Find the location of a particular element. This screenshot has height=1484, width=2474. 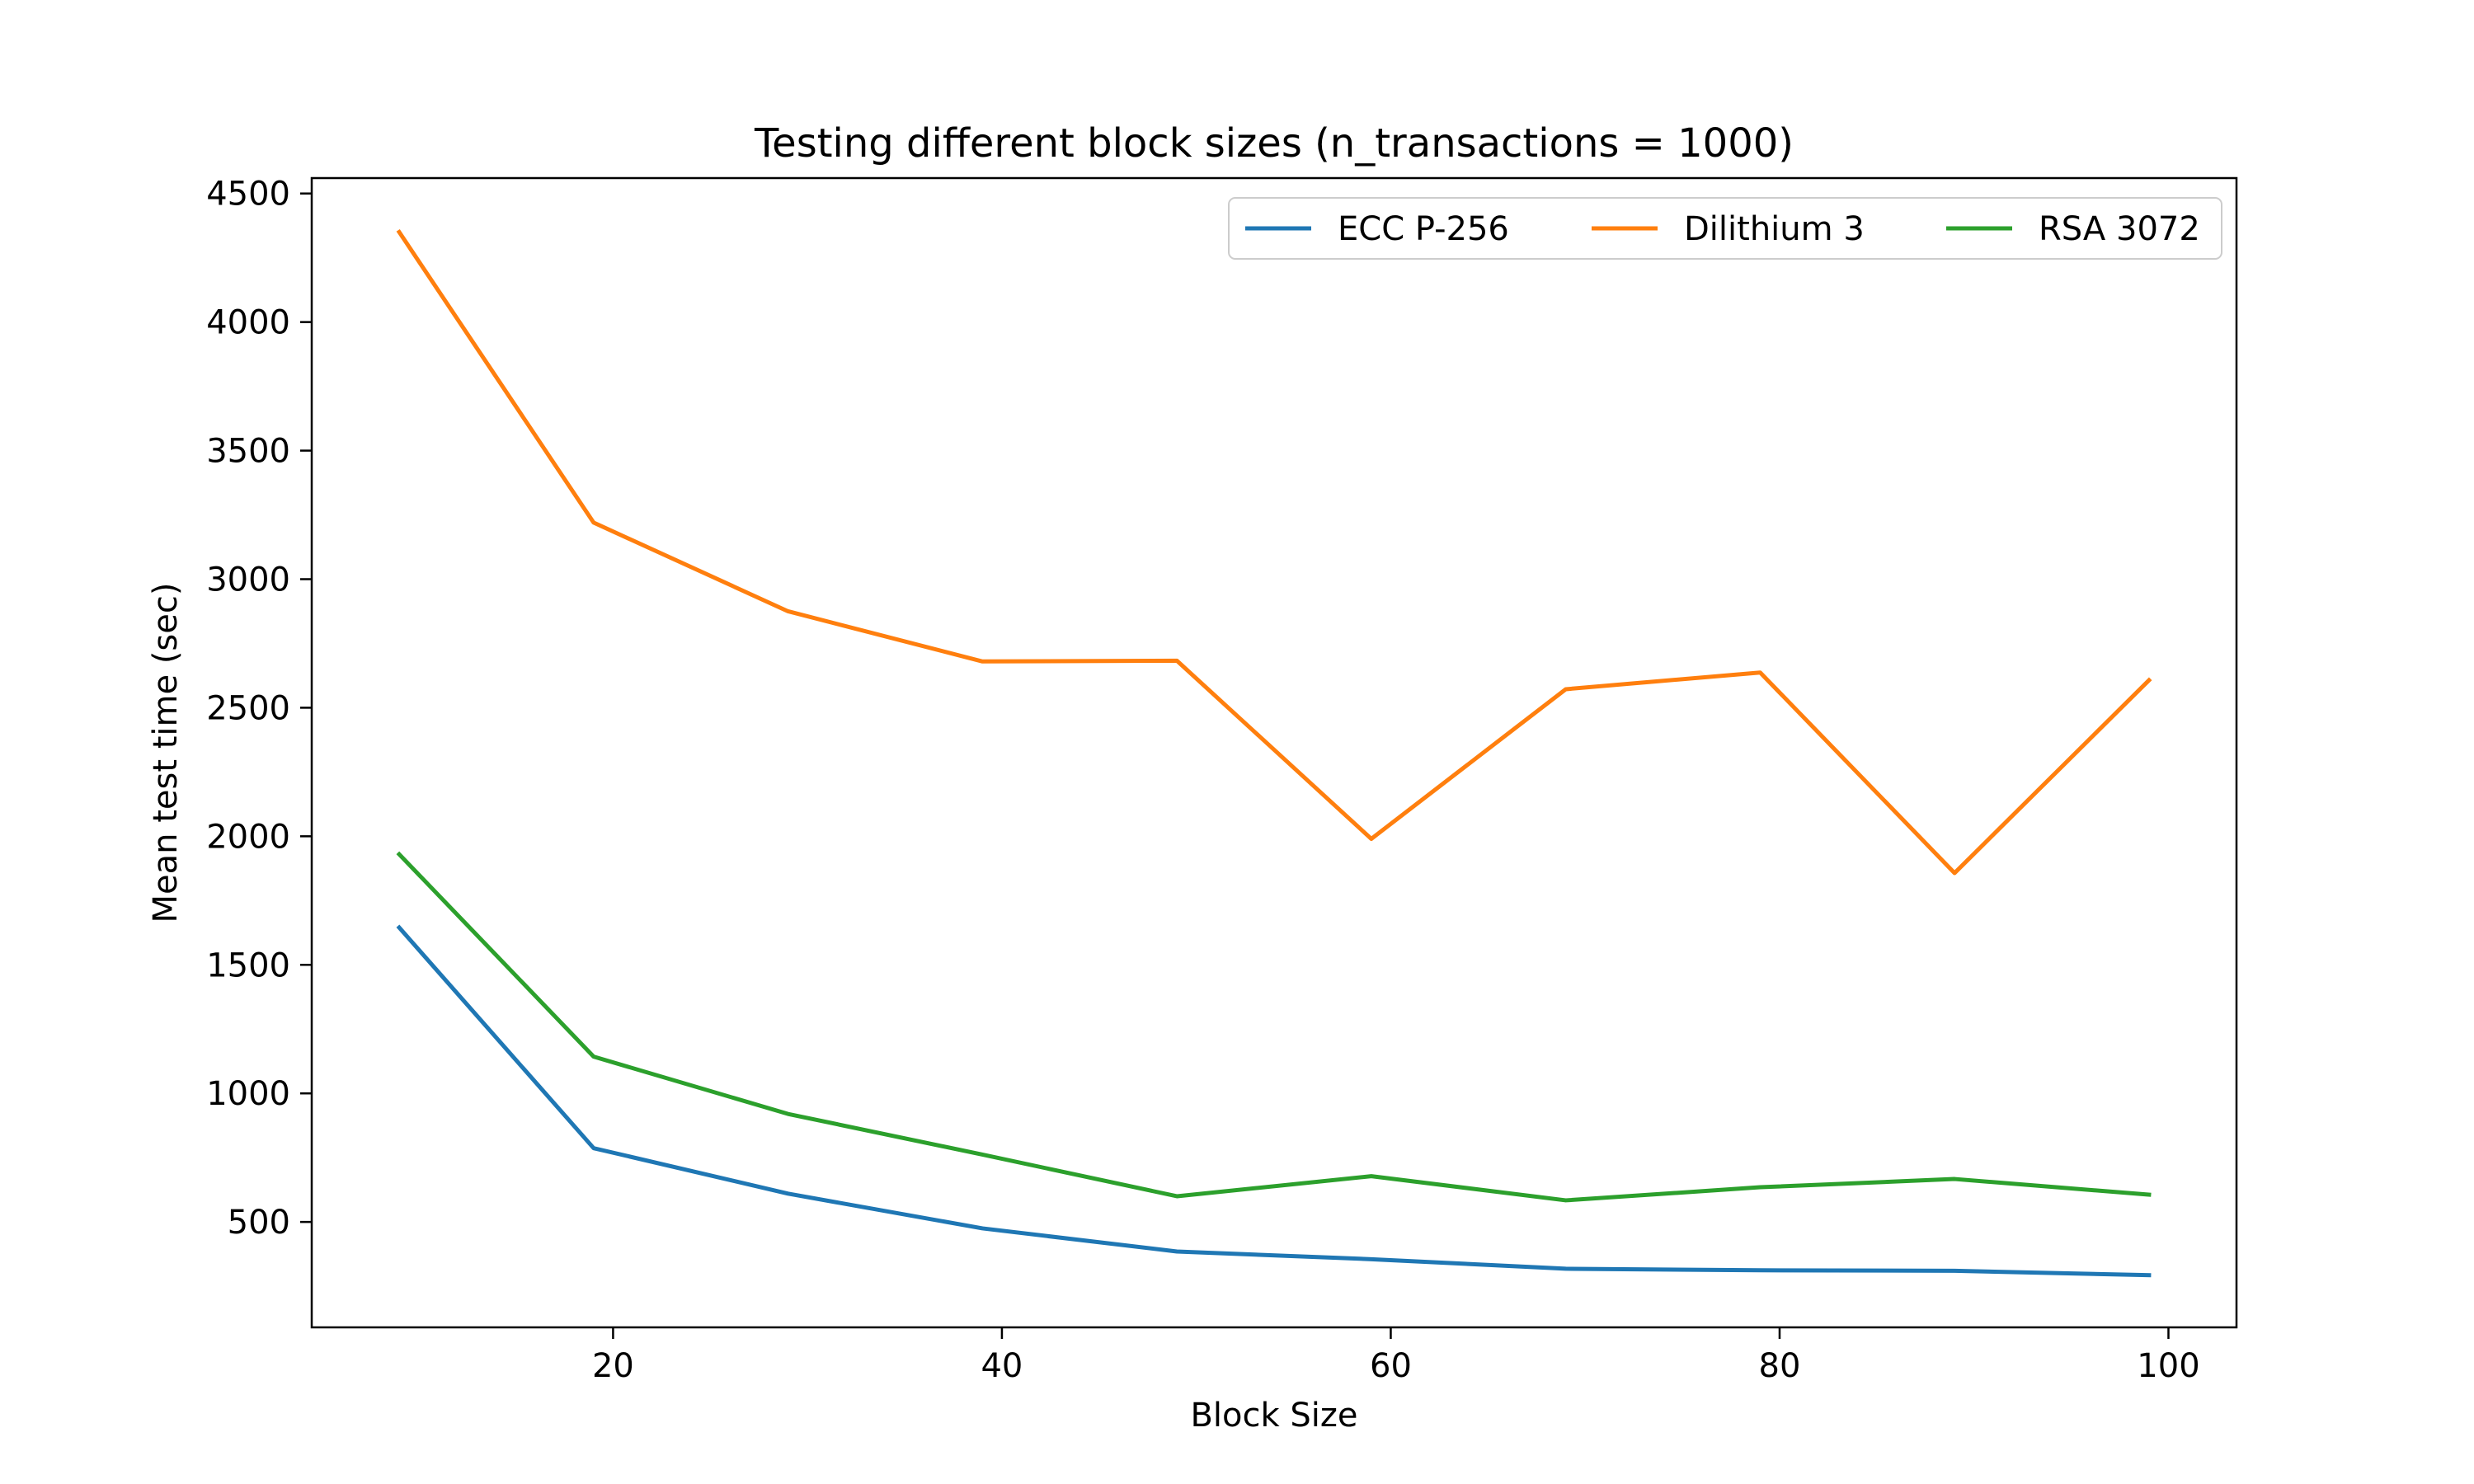

legend-label: ECC P-256 is located at coordinates (1423, 229).